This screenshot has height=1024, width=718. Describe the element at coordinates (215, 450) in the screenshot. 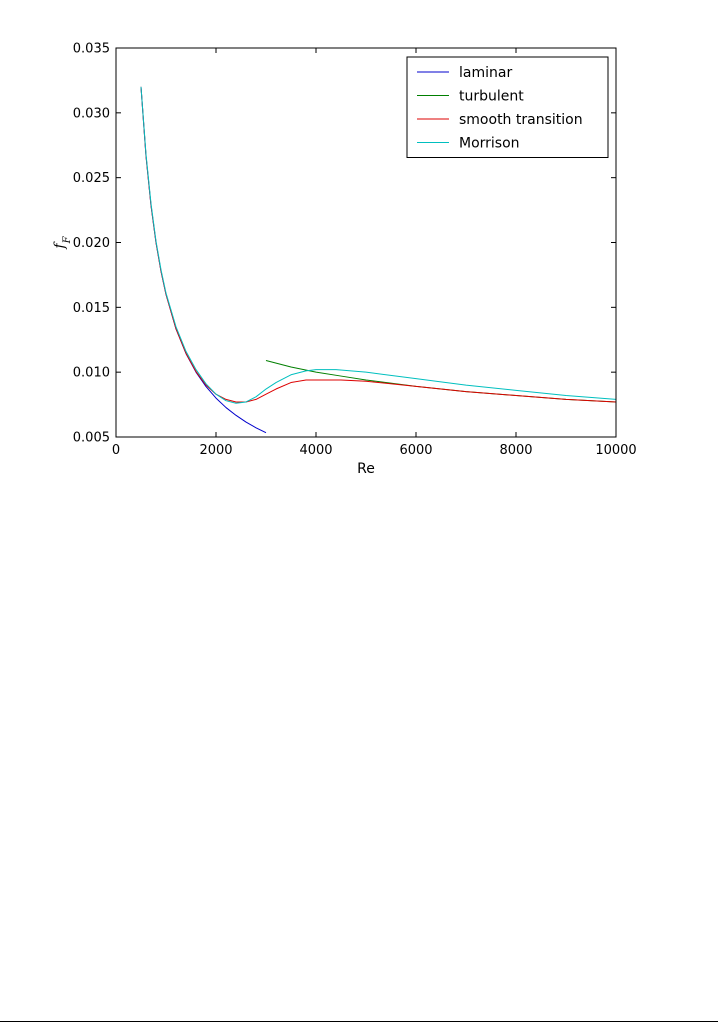

I see `x-tick-label: 2000` at that location.